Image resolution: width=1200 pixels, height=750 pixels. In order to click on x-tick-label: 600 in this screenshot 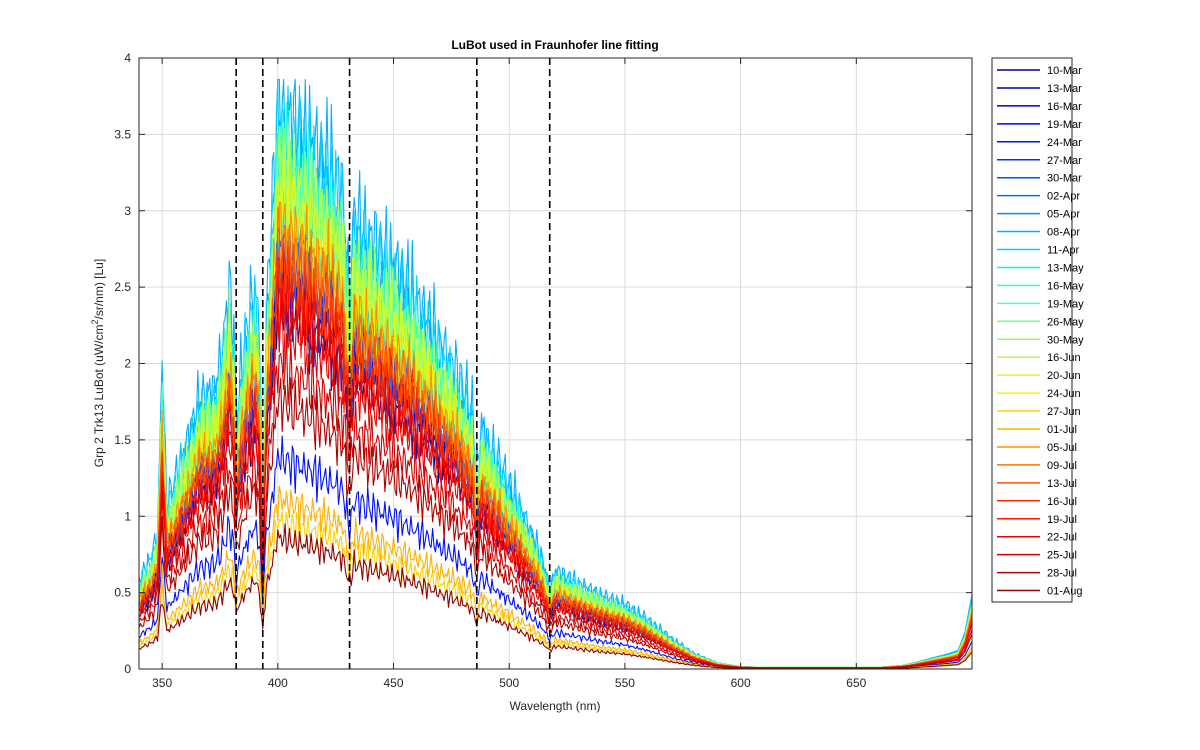, I will do `click(741, 683)`.